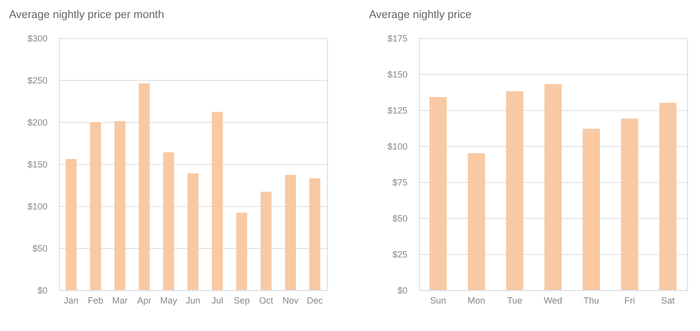  Describe the element at coordinates (120, 301) in the screenshot. I see `x-tick-label: Mar` at that location.